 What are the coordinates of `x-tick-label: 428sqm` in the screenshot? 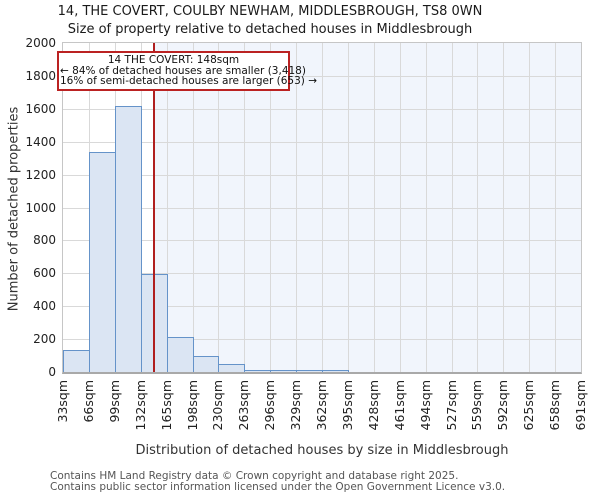 It's located at (373, 405).